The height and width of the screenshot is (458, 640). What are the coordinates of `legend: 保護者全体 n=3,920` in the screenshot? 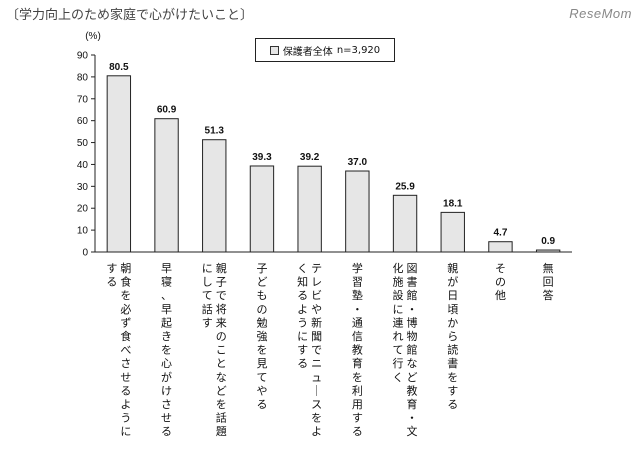 It's located at (325, 50).